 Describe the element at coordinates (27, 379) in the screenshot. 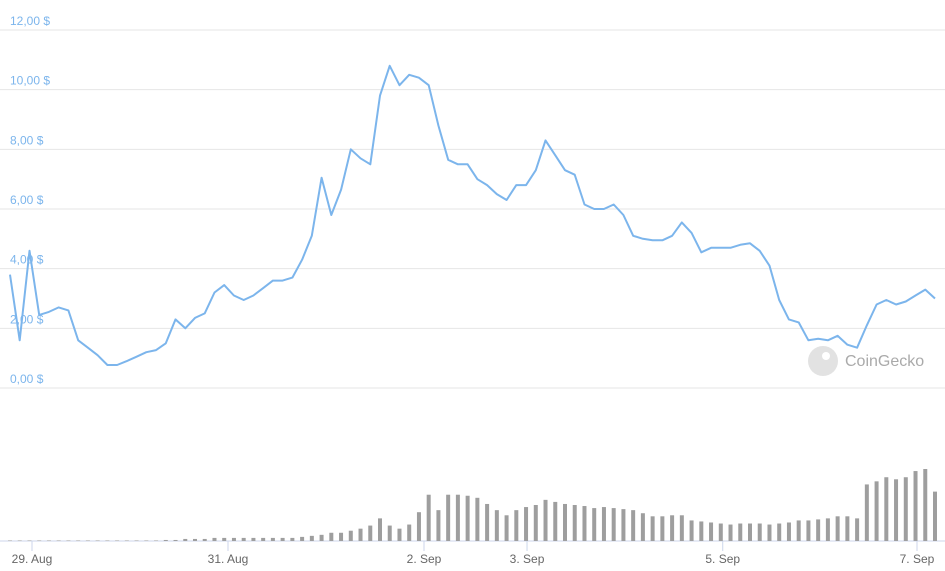

I see `y-tick-label: 0,00 $` at that location.